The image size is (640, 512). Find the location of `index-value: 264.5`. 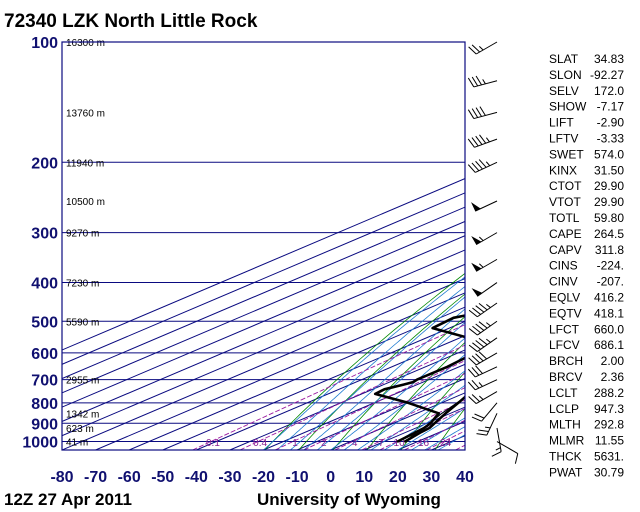

index-value: 264.5 is located at coordinates (609, 234).